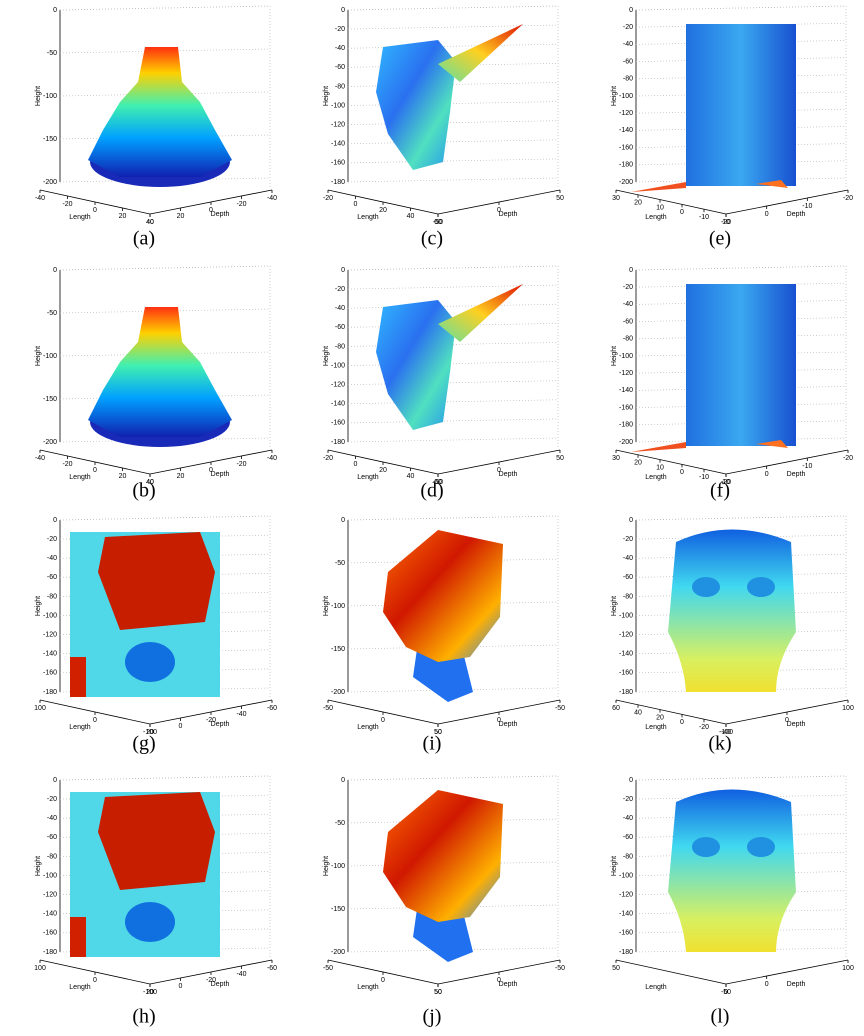 This screenshot has width=864, height=1036. What do you see at coordinates (432, 239) in the screenshot?
I see `caption: (c)` at bounding box center [432, 239].